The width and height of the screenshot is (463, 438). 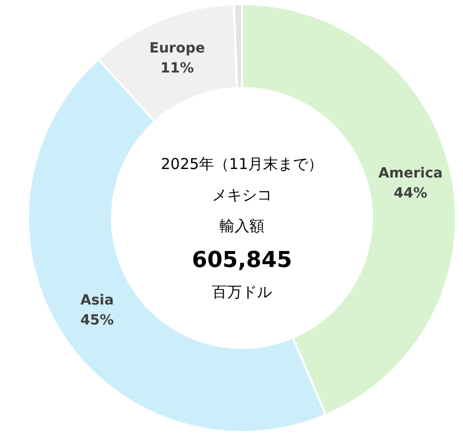 I want to click on text: 2025年（11月末まで）, so click(x=242, y=164).